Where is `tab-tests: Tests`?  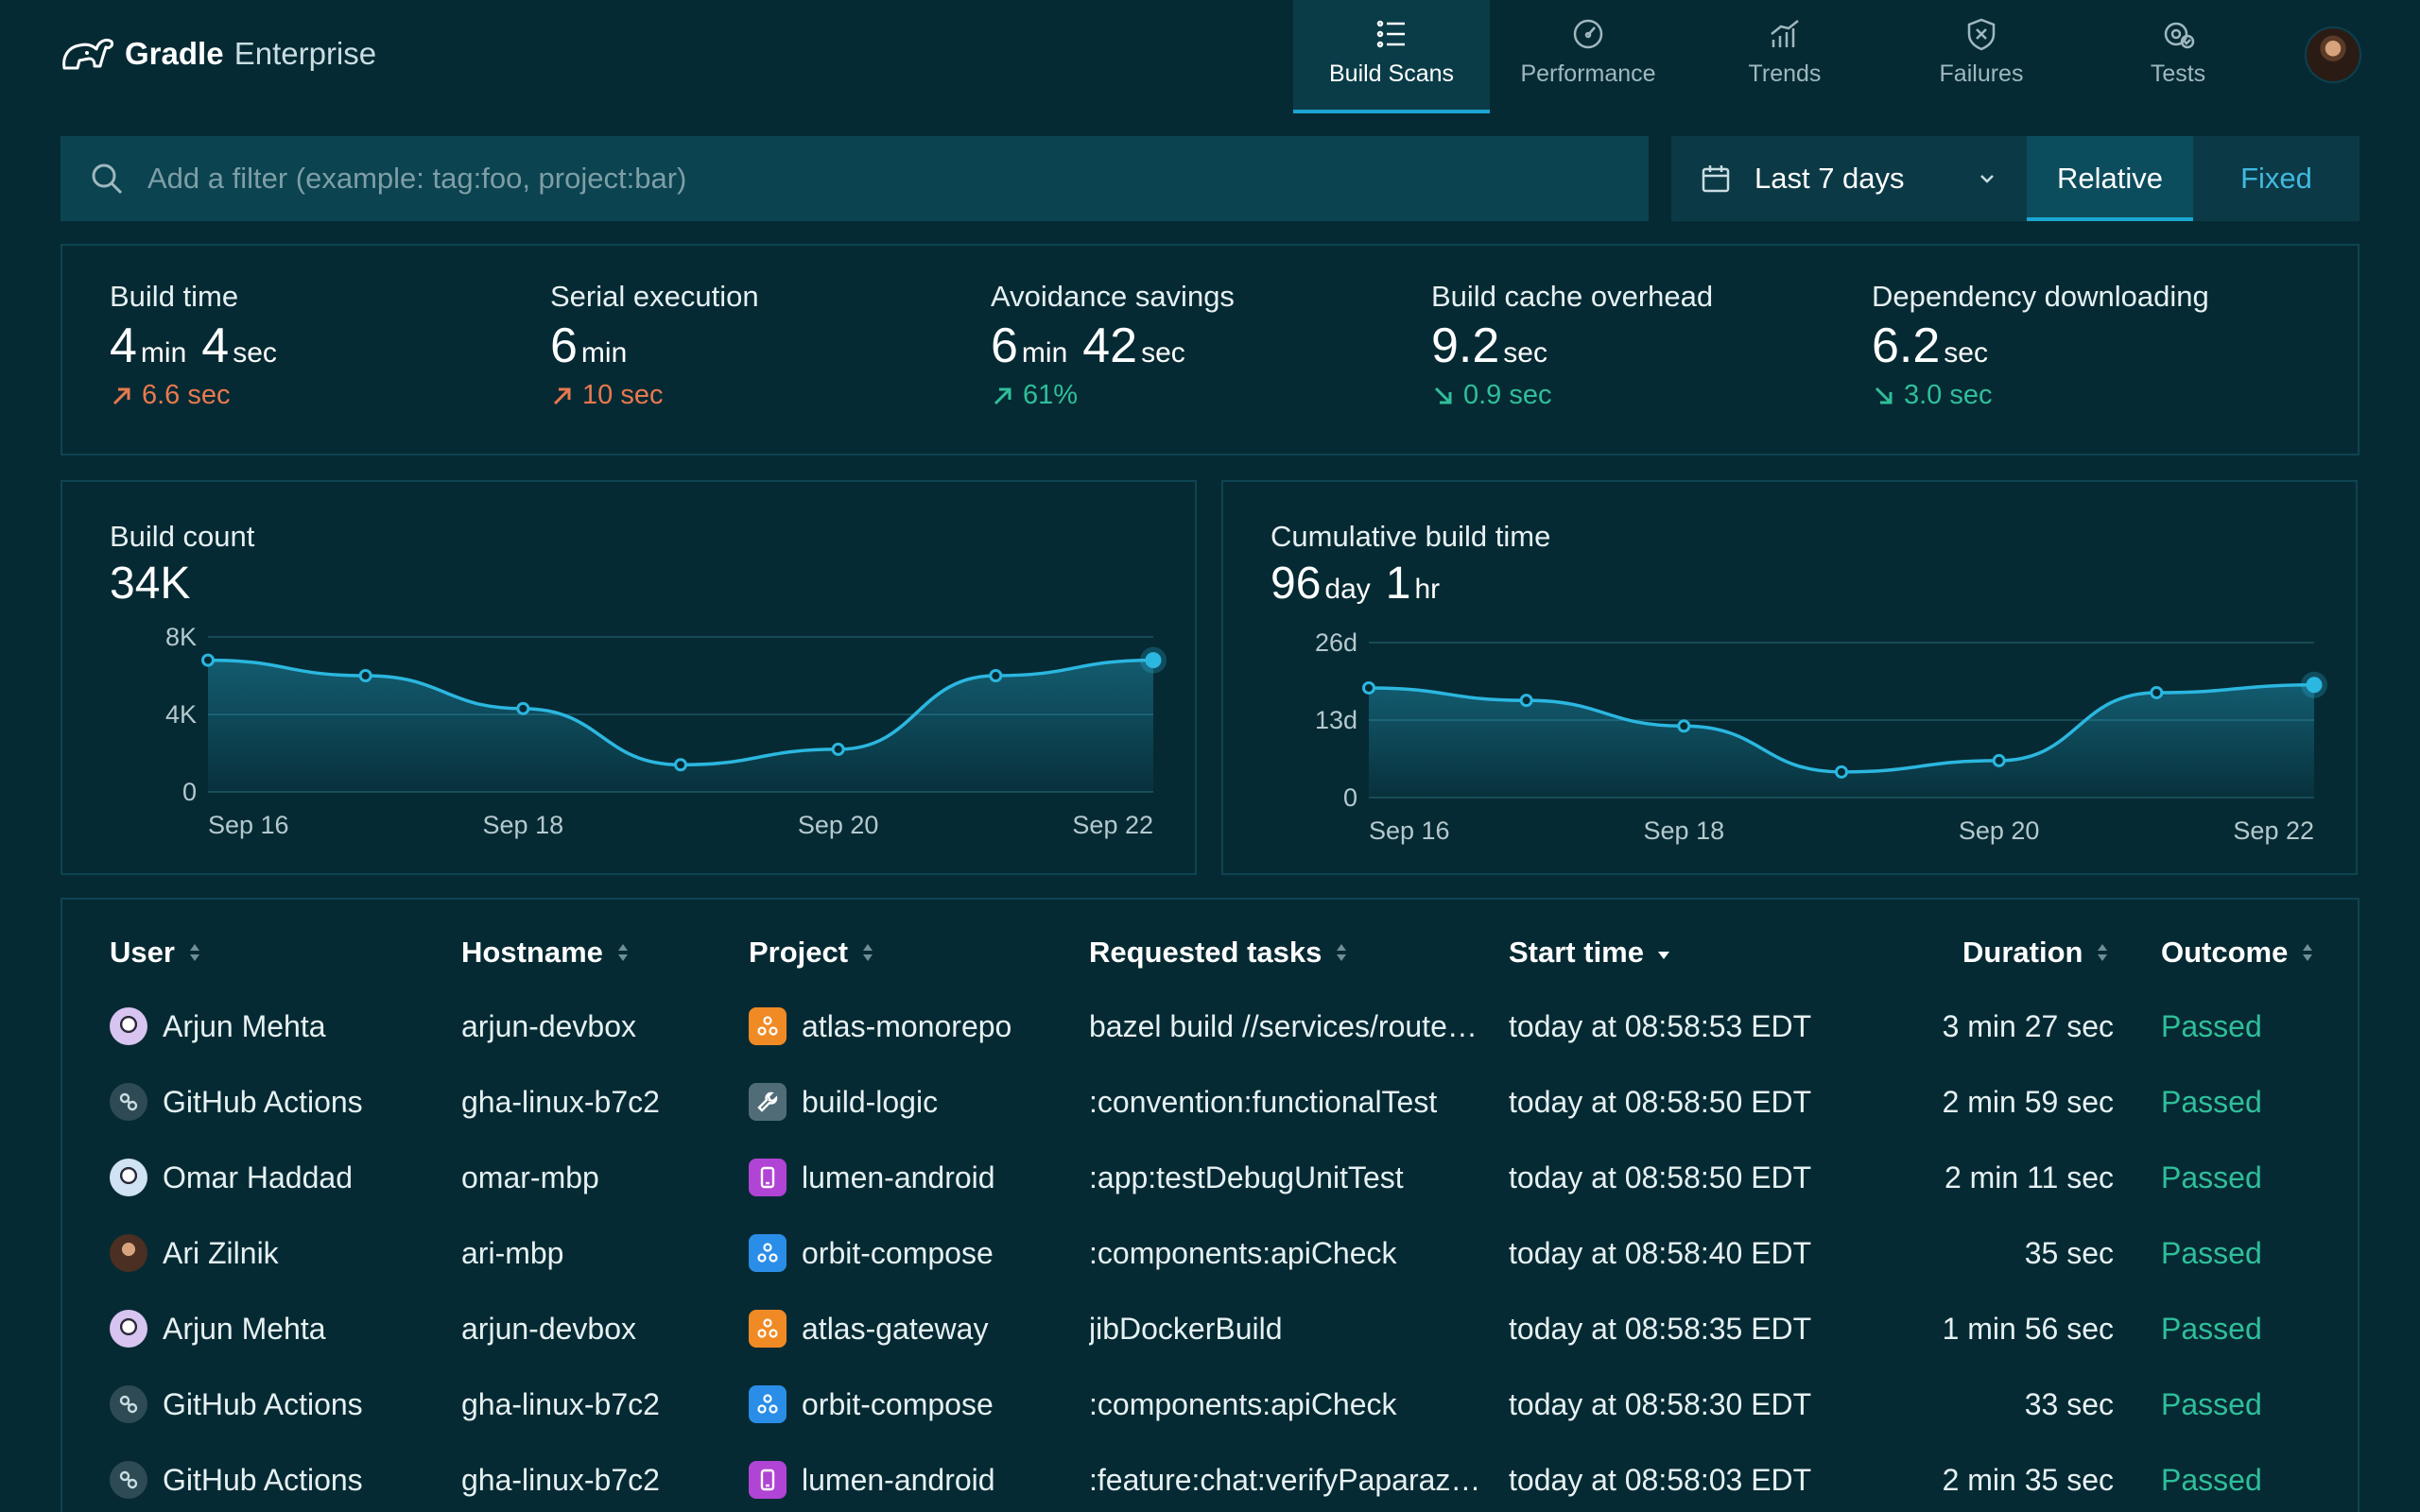 tab-tests: Tests is located at coordinates (2178, 56).